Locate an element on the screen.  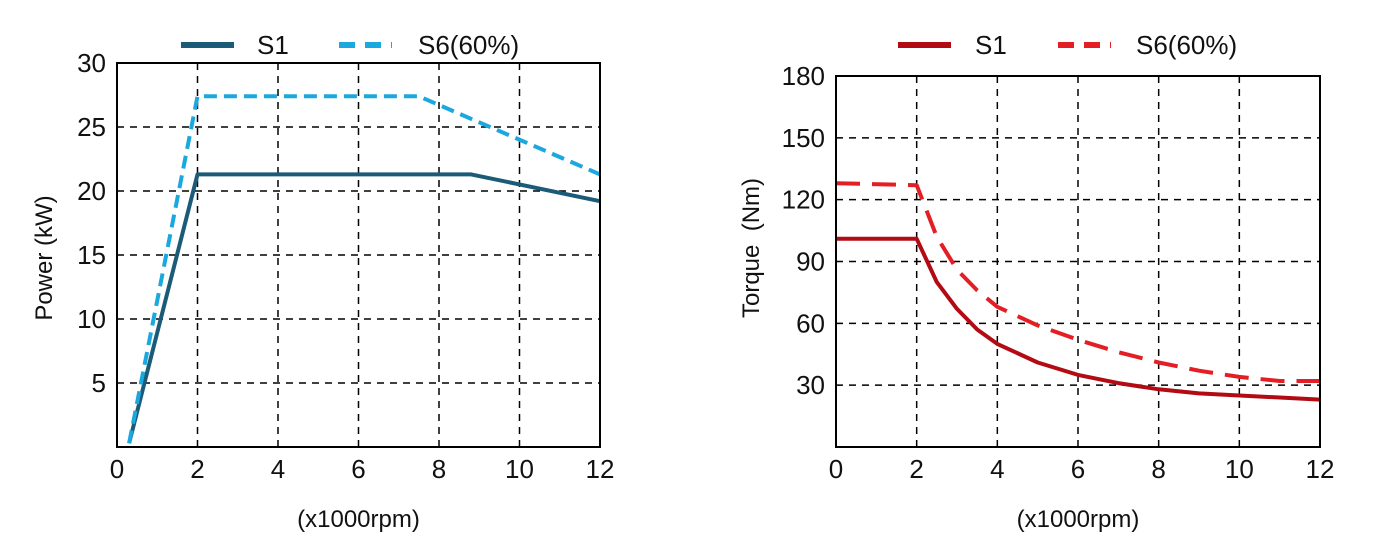
torque-series-s1 is located at coordinates (1078, 319).